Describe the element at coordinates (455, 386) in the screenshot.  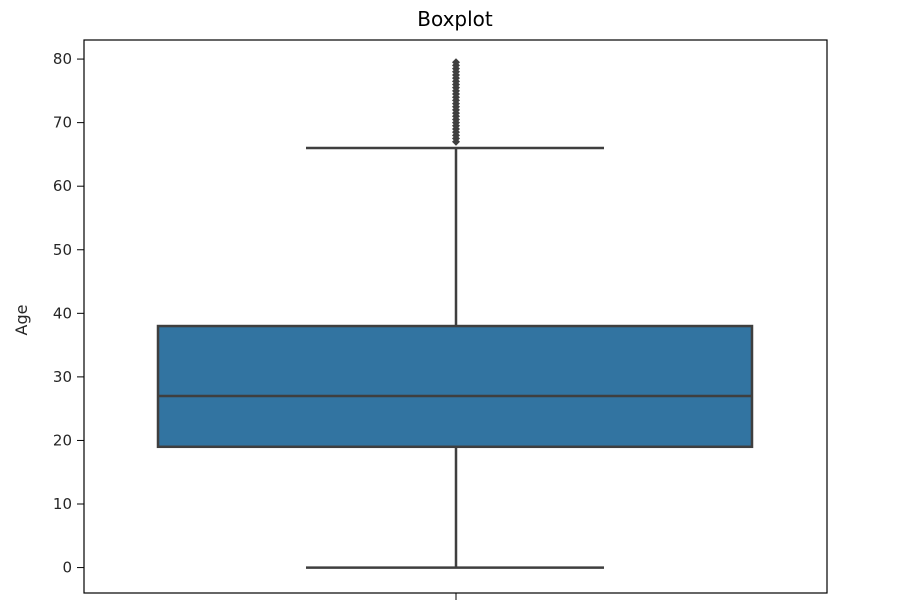
I see `iqr-box` at that location.